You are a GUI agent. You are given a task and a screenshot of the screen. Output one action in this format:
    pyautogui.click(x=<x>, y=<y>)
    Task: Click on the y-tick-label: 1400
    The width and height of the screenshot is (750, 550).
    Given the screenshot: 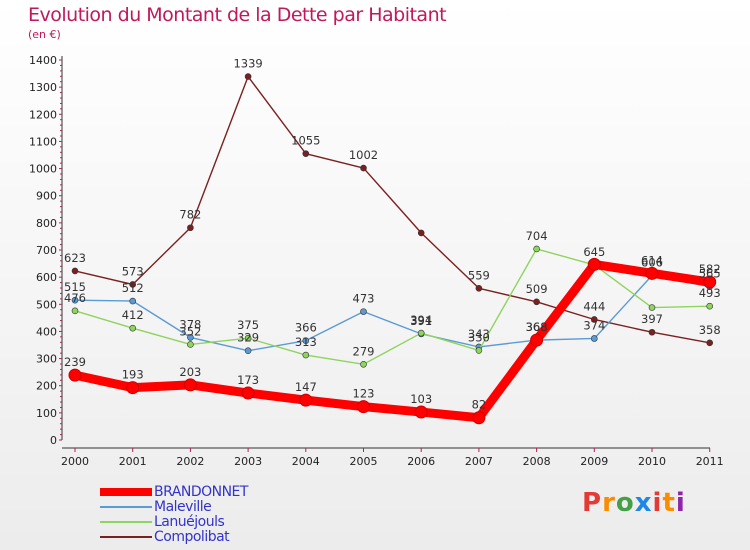 What is the action you would take?
    pyautogui.click(x=43, y=60)
    